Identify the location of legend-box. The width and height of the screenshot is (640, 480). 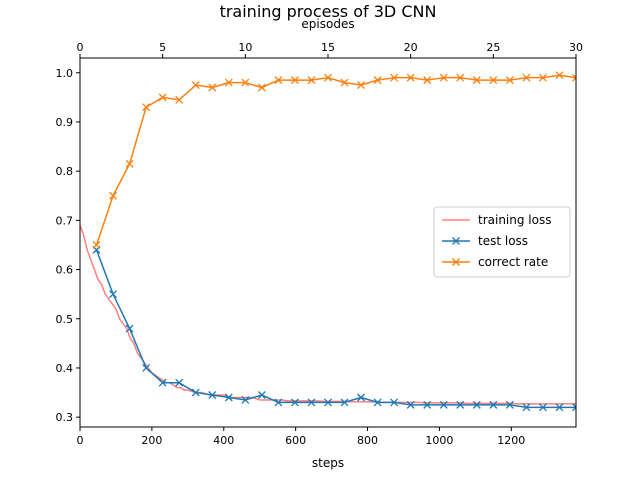
(502, 242).